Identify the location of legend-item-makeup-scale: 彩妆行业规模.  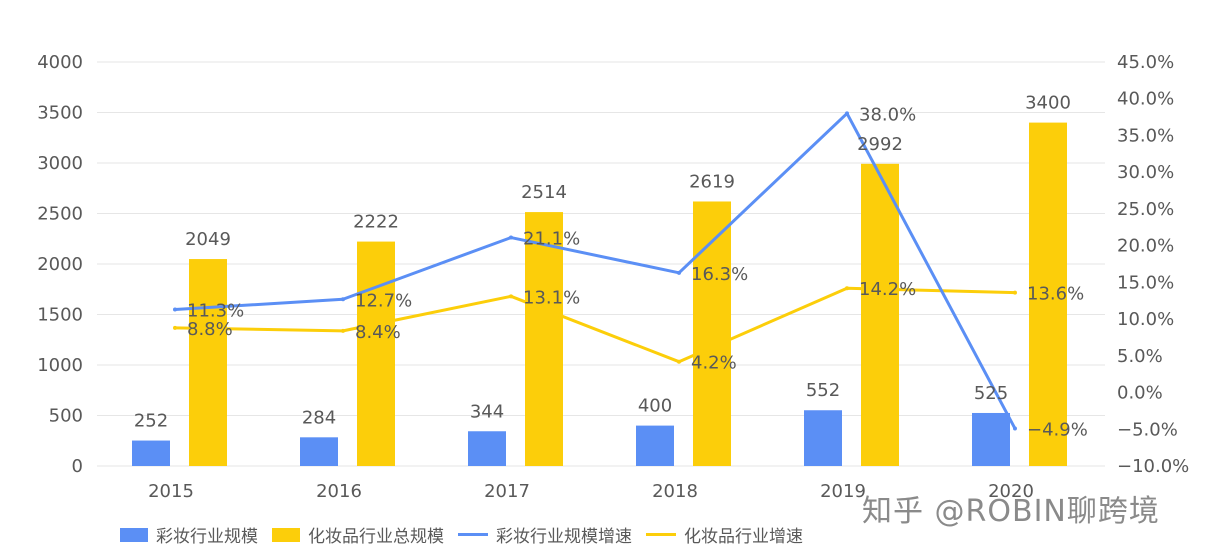
(189, 534).